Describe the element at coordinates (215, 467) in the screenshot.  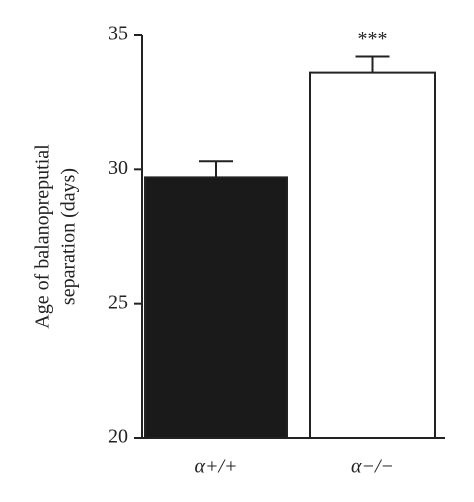
I see `x-tick-label: α+/+` at that location.